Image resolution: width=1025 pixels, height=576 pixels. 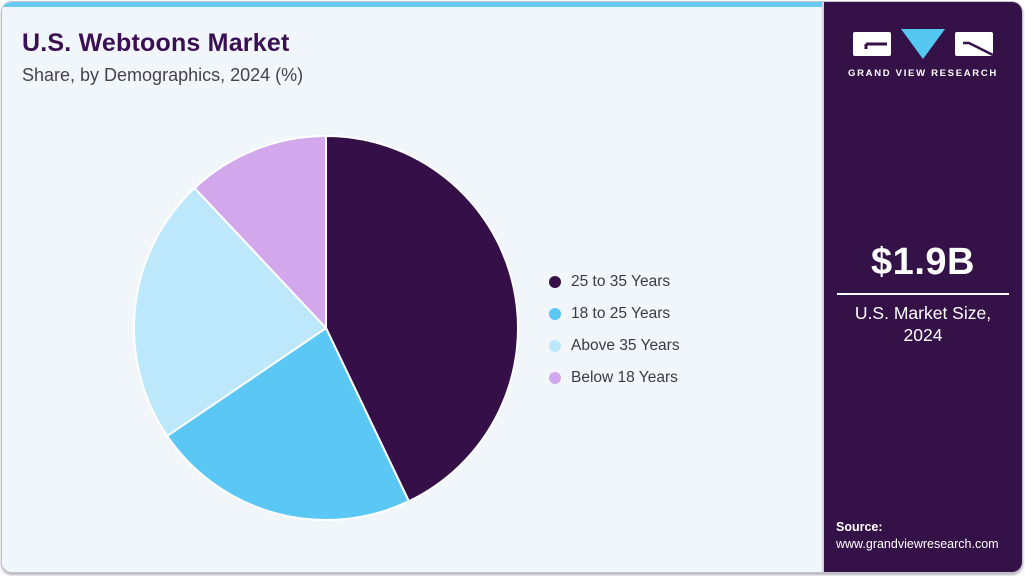 What do you see at coordinates (923, 262) in the screenshot?
I see `market-size-value: $1.9B` at bounding box center [923, 262].